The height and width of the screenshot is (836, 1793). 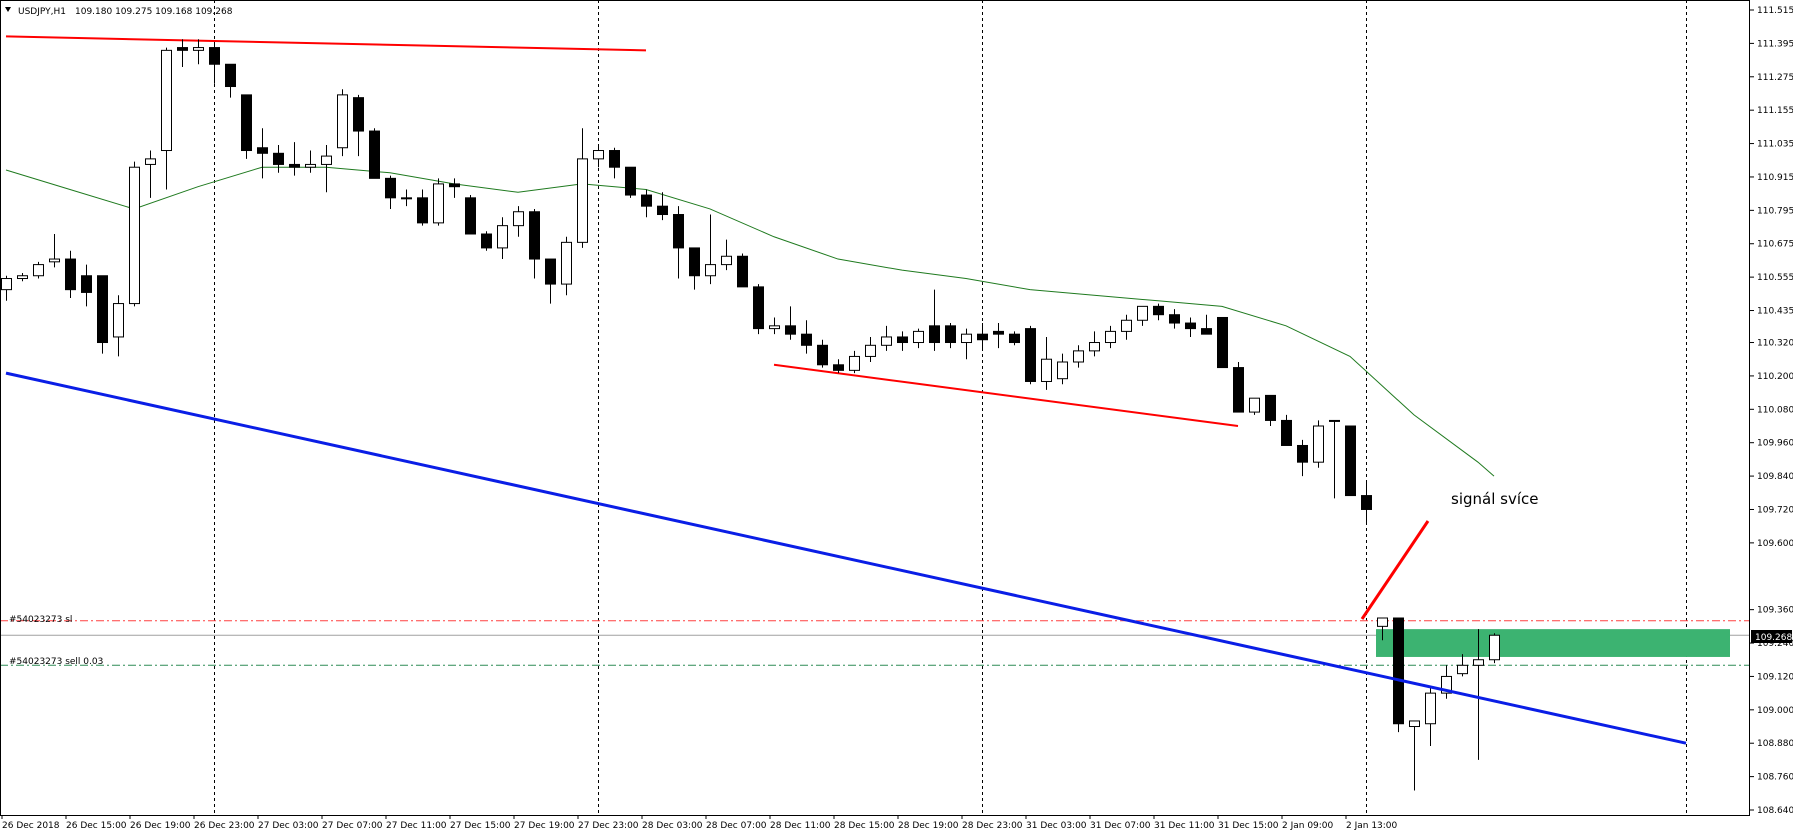 What do you see at coordinates (1775, 178) in the screenshot?
I see `y-tick-label: 110.915` at bounding box center [1775, 178].